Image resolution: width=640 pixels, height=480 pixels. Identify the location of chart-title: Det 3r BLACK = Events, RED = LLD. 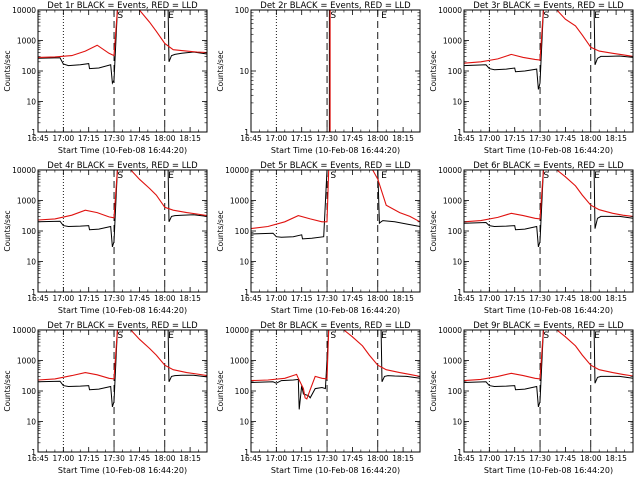
(548, 6).